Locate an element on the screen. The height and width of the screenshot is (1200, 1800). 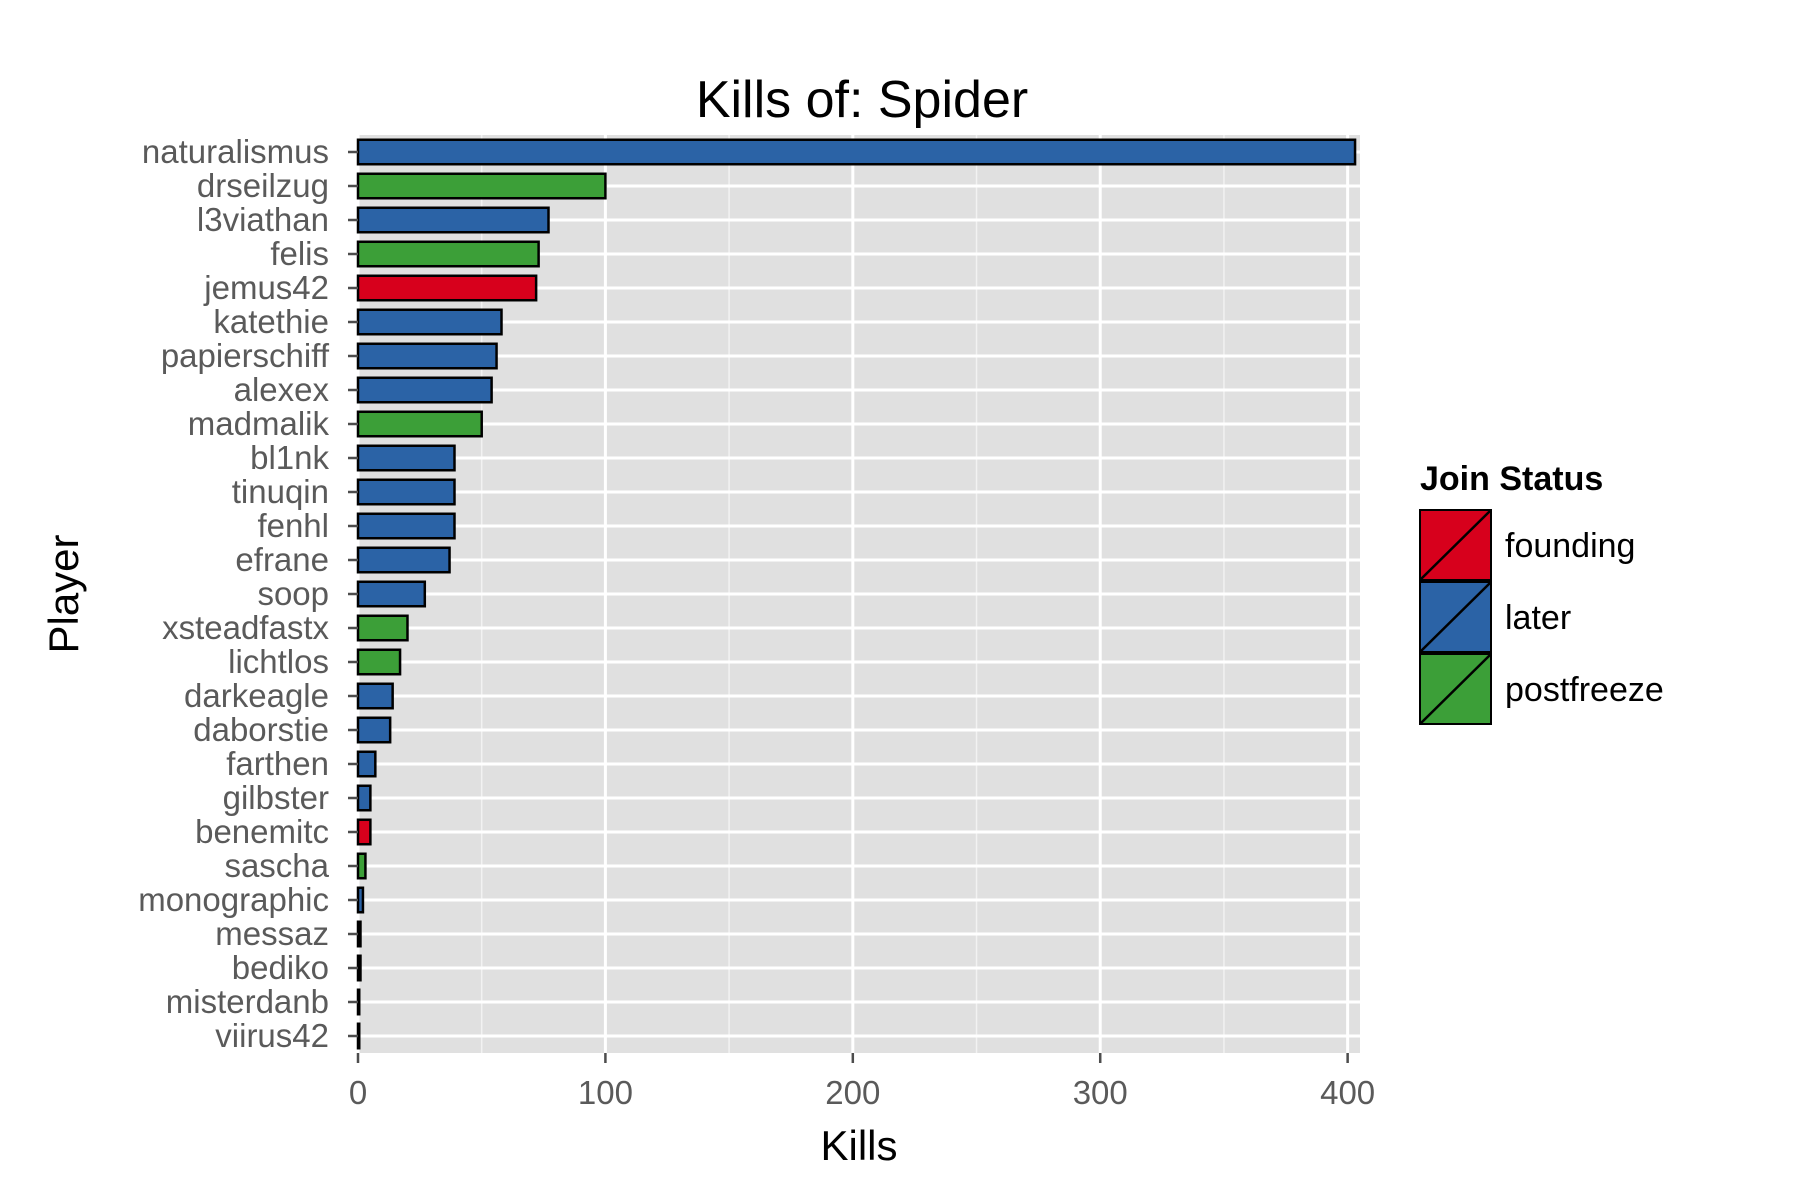
y-tick-label: fenhl is located at coordinates (293, 525).